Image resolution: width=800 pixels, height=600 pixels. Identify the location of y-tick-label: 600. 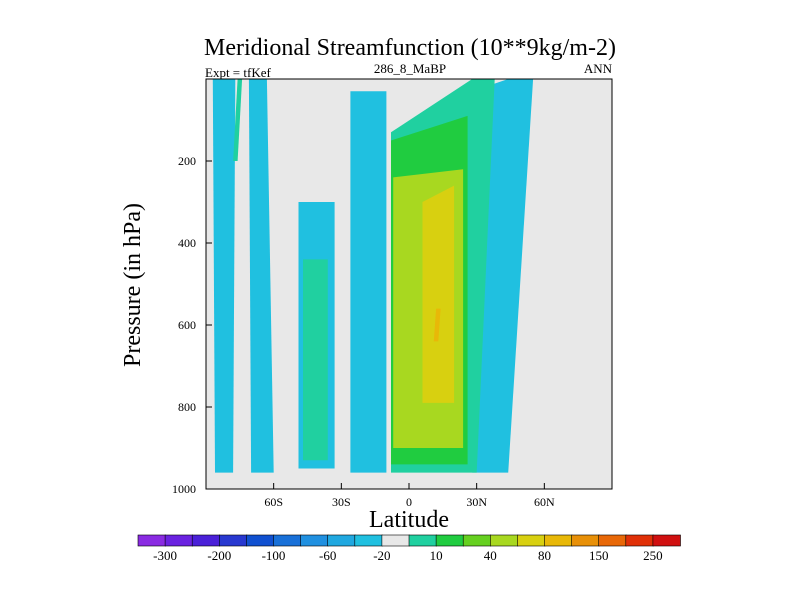
(187, 325).